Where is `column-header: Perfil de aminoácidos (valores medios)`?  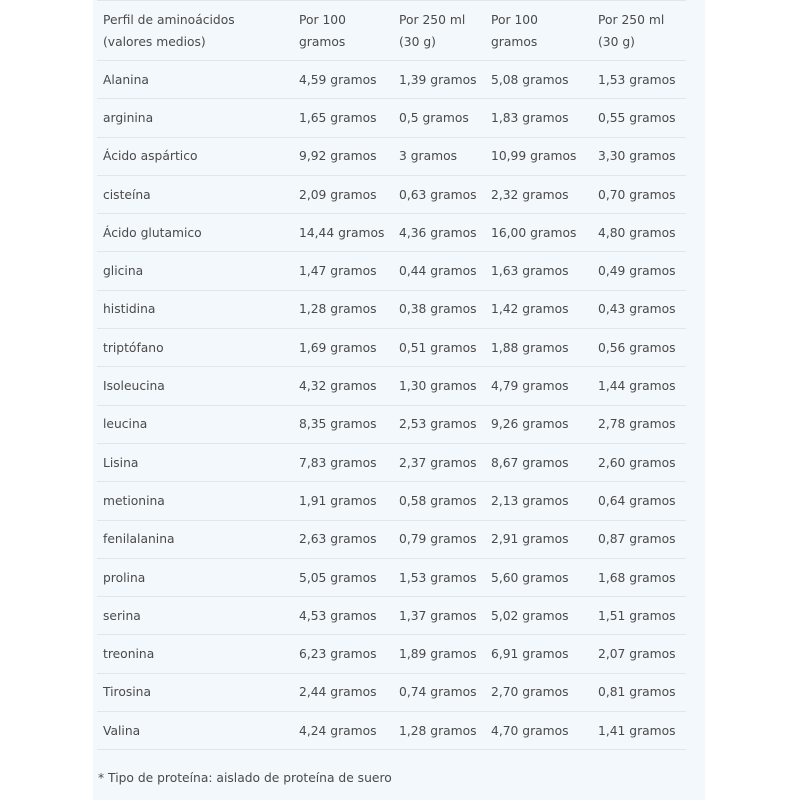 column-header: Perfil de aminoácidos (valores medios) is located at coordinates (195, 30).